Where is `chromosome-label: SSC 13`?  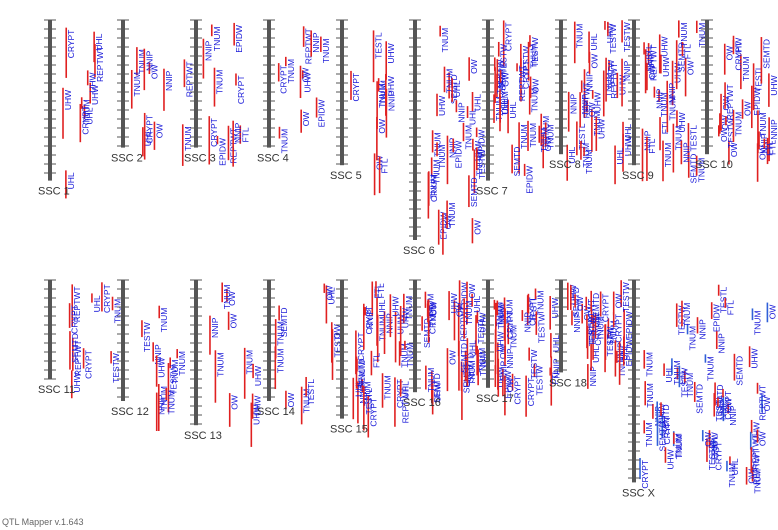
chromosome-label: SSC 13 is located at coordinates (203, 436).